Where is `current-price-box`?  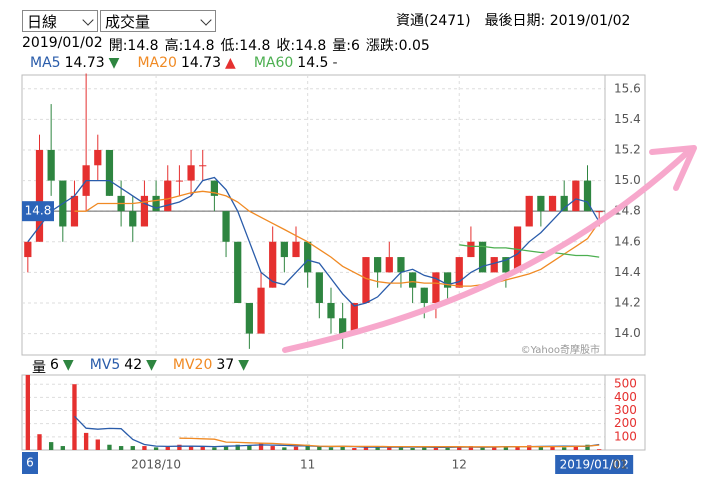 current-price-box is located at coordinates (38, 211).